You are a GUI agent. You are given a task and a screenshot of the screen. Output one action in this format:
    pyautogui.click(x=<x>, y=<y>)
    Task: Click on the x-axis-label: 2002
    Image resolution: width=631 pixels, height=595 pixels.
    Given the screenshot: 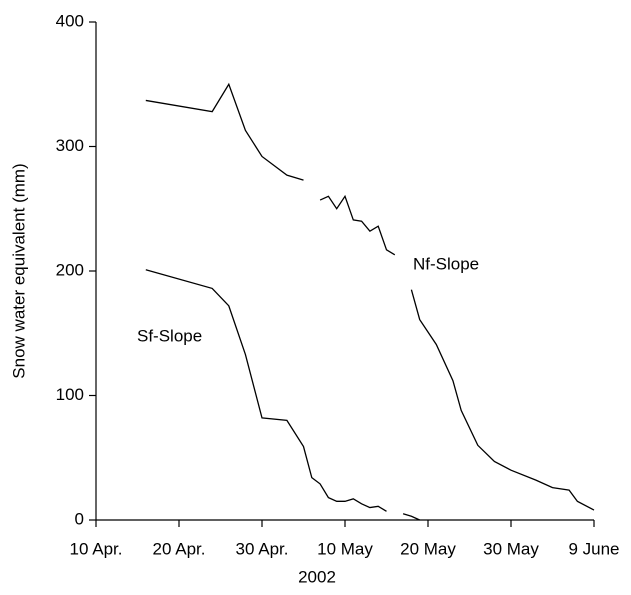 What is the action you would take?
    pyautogui.click(x=317, y=576)
    